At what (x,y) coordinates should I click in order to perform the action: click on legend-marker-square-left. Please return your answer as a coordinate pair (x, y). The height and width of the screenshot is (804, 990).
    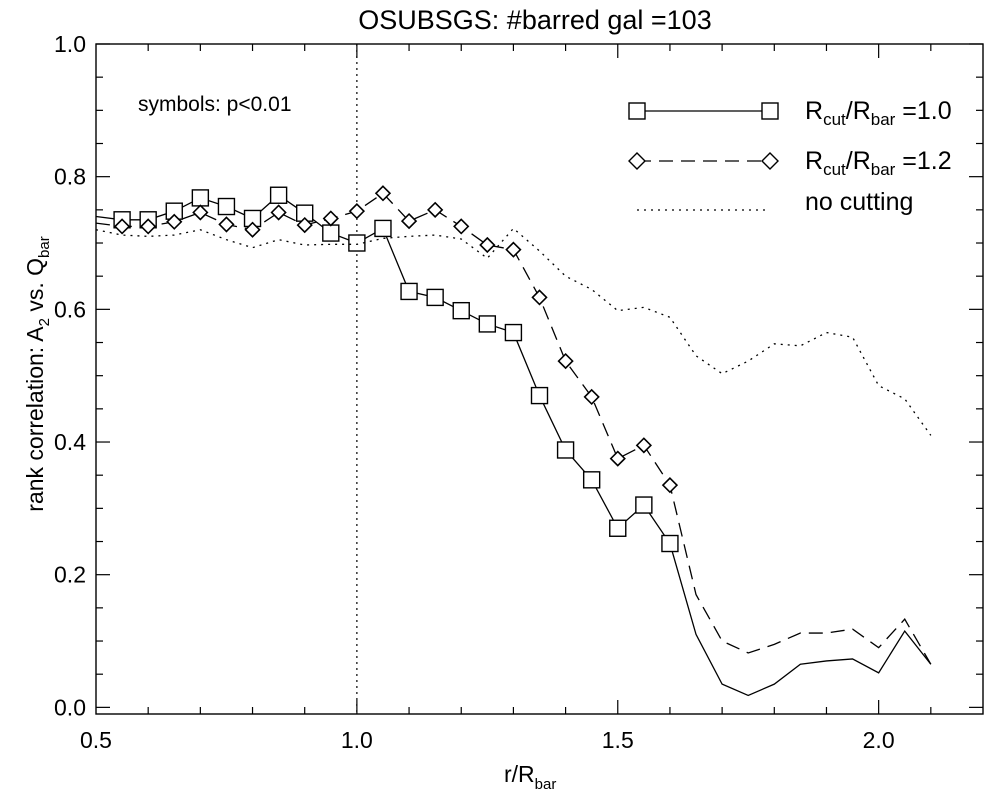
    Looking at the image, I should click on (637, 111).